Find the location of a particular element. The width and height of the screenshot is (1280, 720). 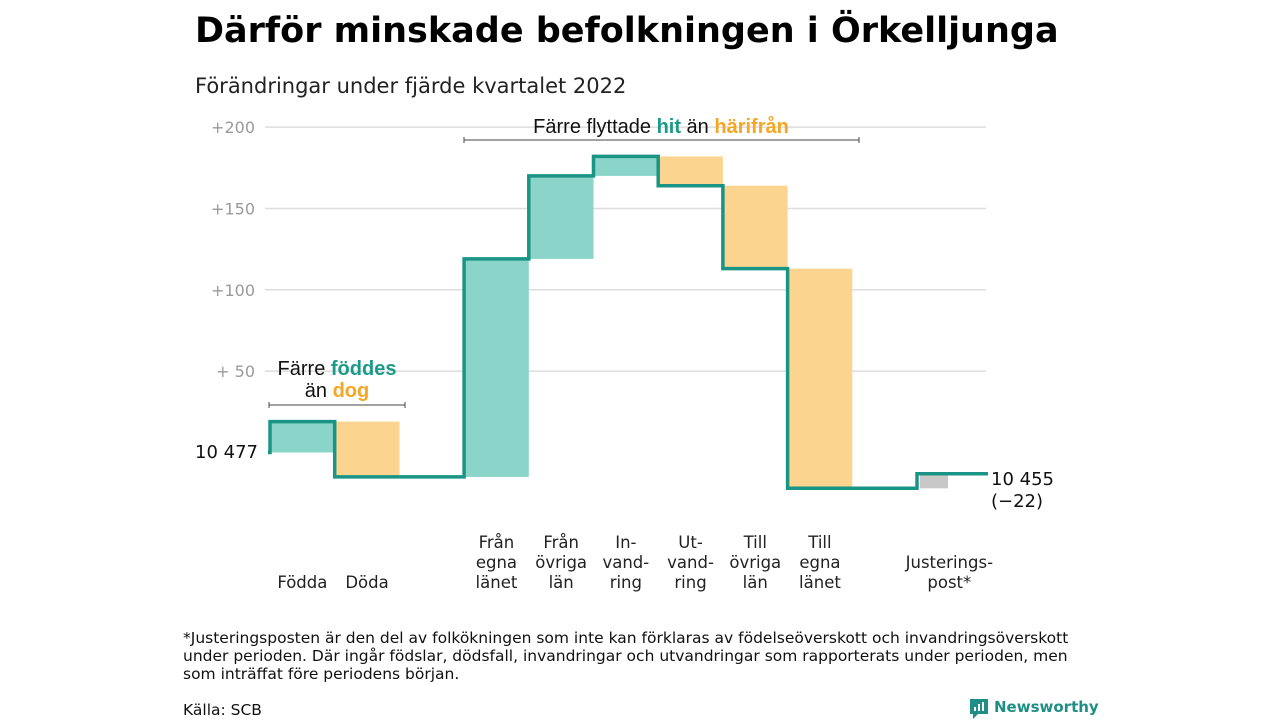

footnote-line-3: som inträffat före periodens början. is located at coordinates (321, 674).